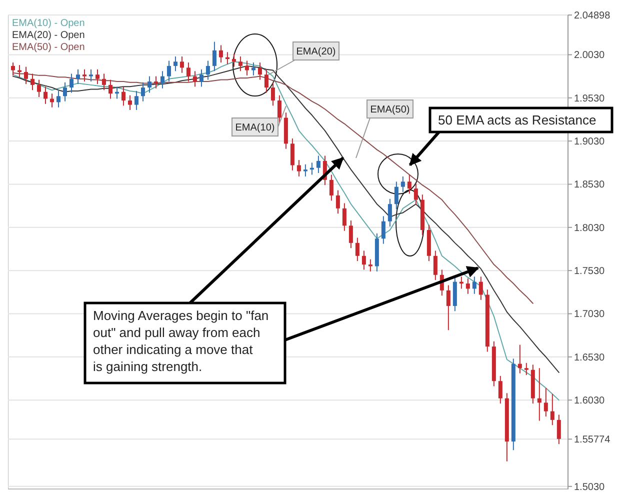 This screenshot has height=499, width=624. What do you see at coordinates (590, 142) in the screenshot?
I see `y-tick-label: 1.9030` at bounding box center [590, 142].